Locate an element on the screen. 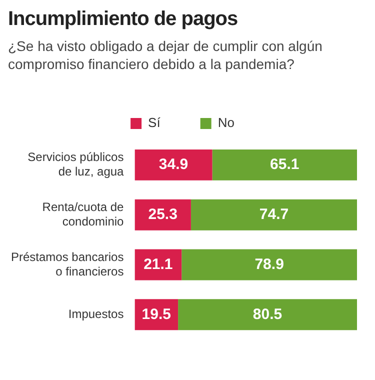 The height and width of the screenshot is (380, 375). y-tick-label: Impuestos is located at coordinates (96, 313).